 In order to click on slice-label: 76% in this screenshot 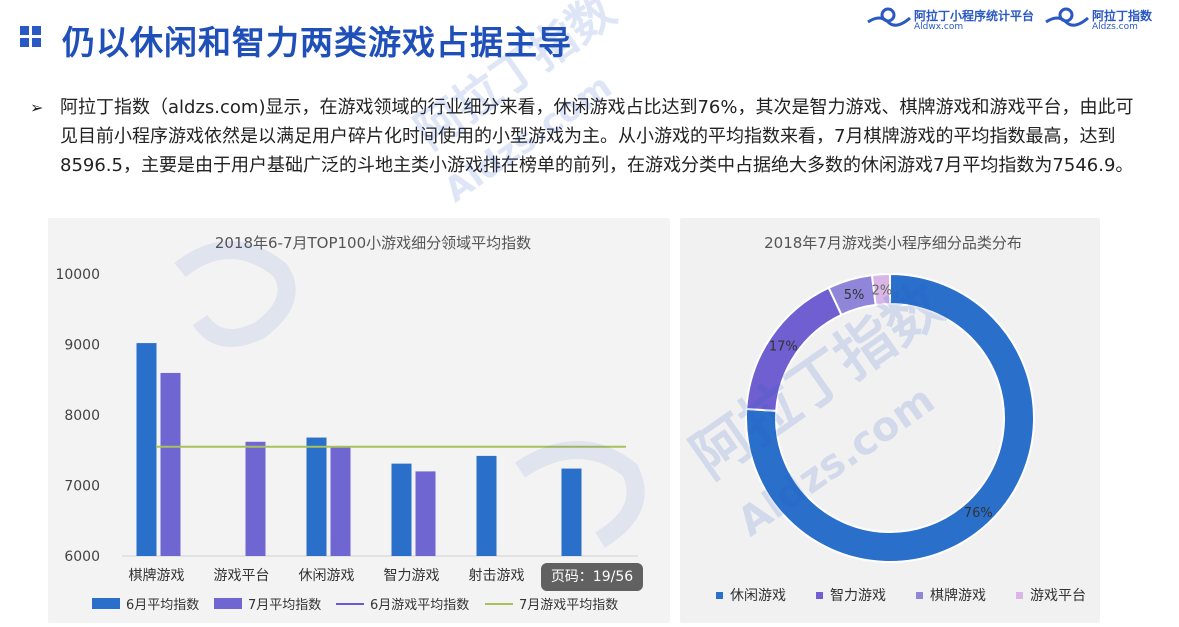, I will do `click(978, 513)`.